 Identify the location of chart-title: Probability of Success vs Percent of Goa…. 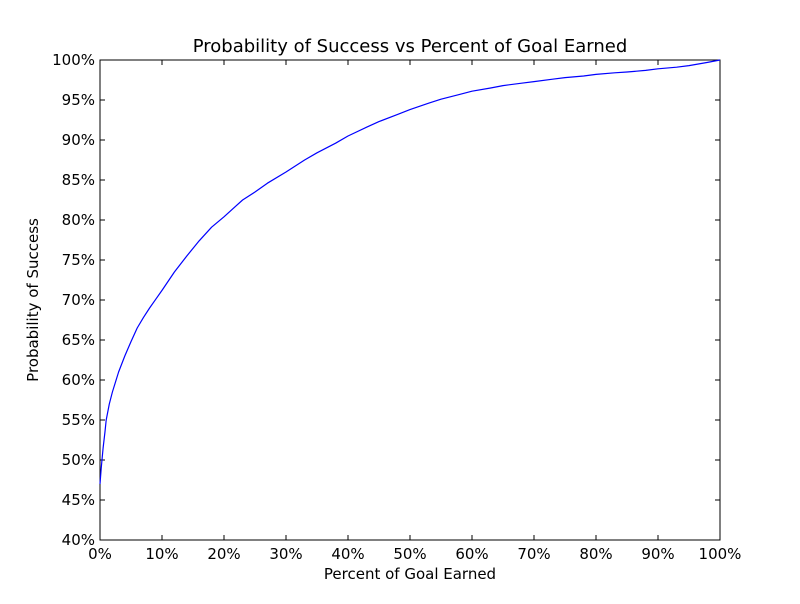
(410, 46).